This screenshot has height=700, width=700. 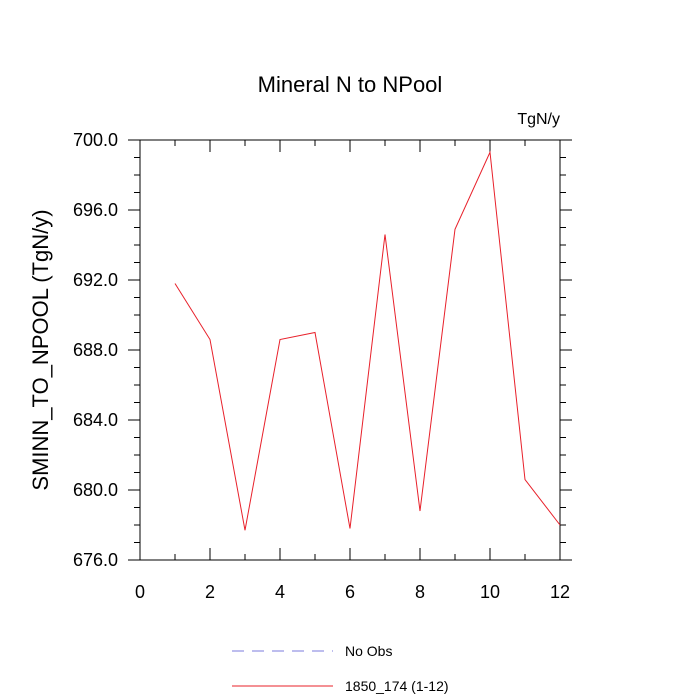 I want to click on chart-title: Mineral N to NPool, so click(x=350, y=84).